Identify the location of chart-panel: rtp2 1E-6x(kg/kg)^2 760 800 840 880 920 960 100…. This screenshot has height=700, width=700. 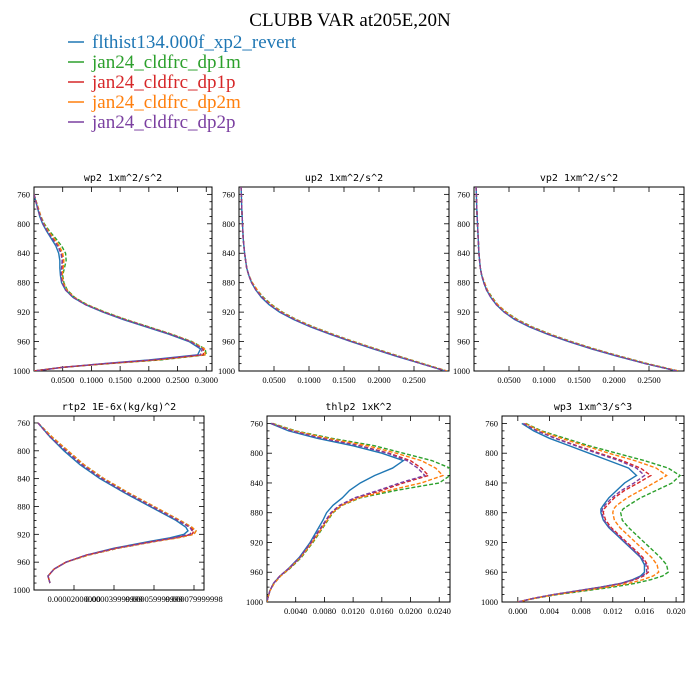
(118, 503).